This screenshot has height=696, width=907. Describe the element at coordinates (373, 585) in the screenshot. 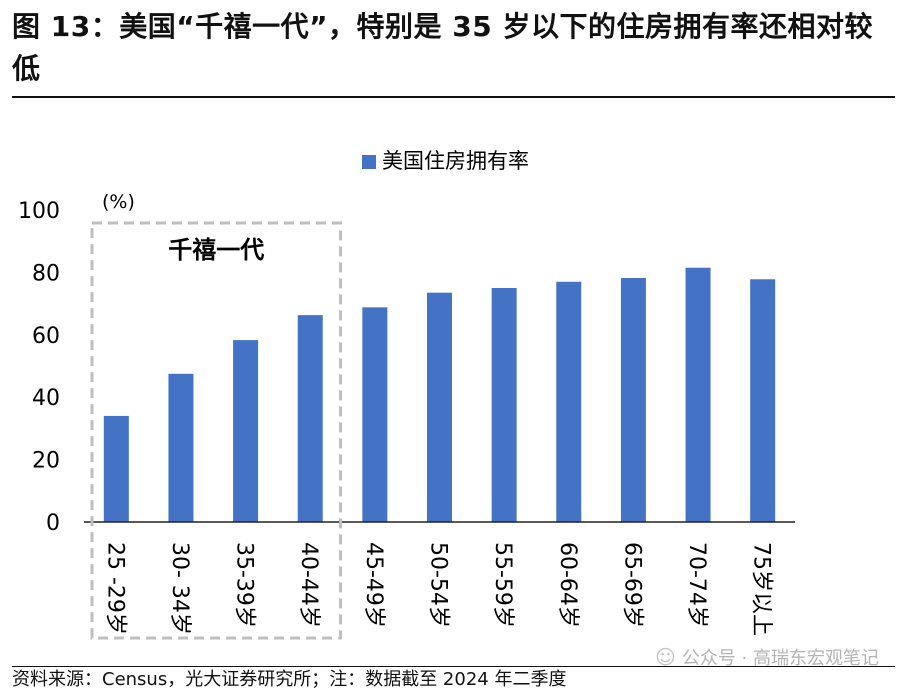

I see `x-tick-label: 45-49岁` at that location.